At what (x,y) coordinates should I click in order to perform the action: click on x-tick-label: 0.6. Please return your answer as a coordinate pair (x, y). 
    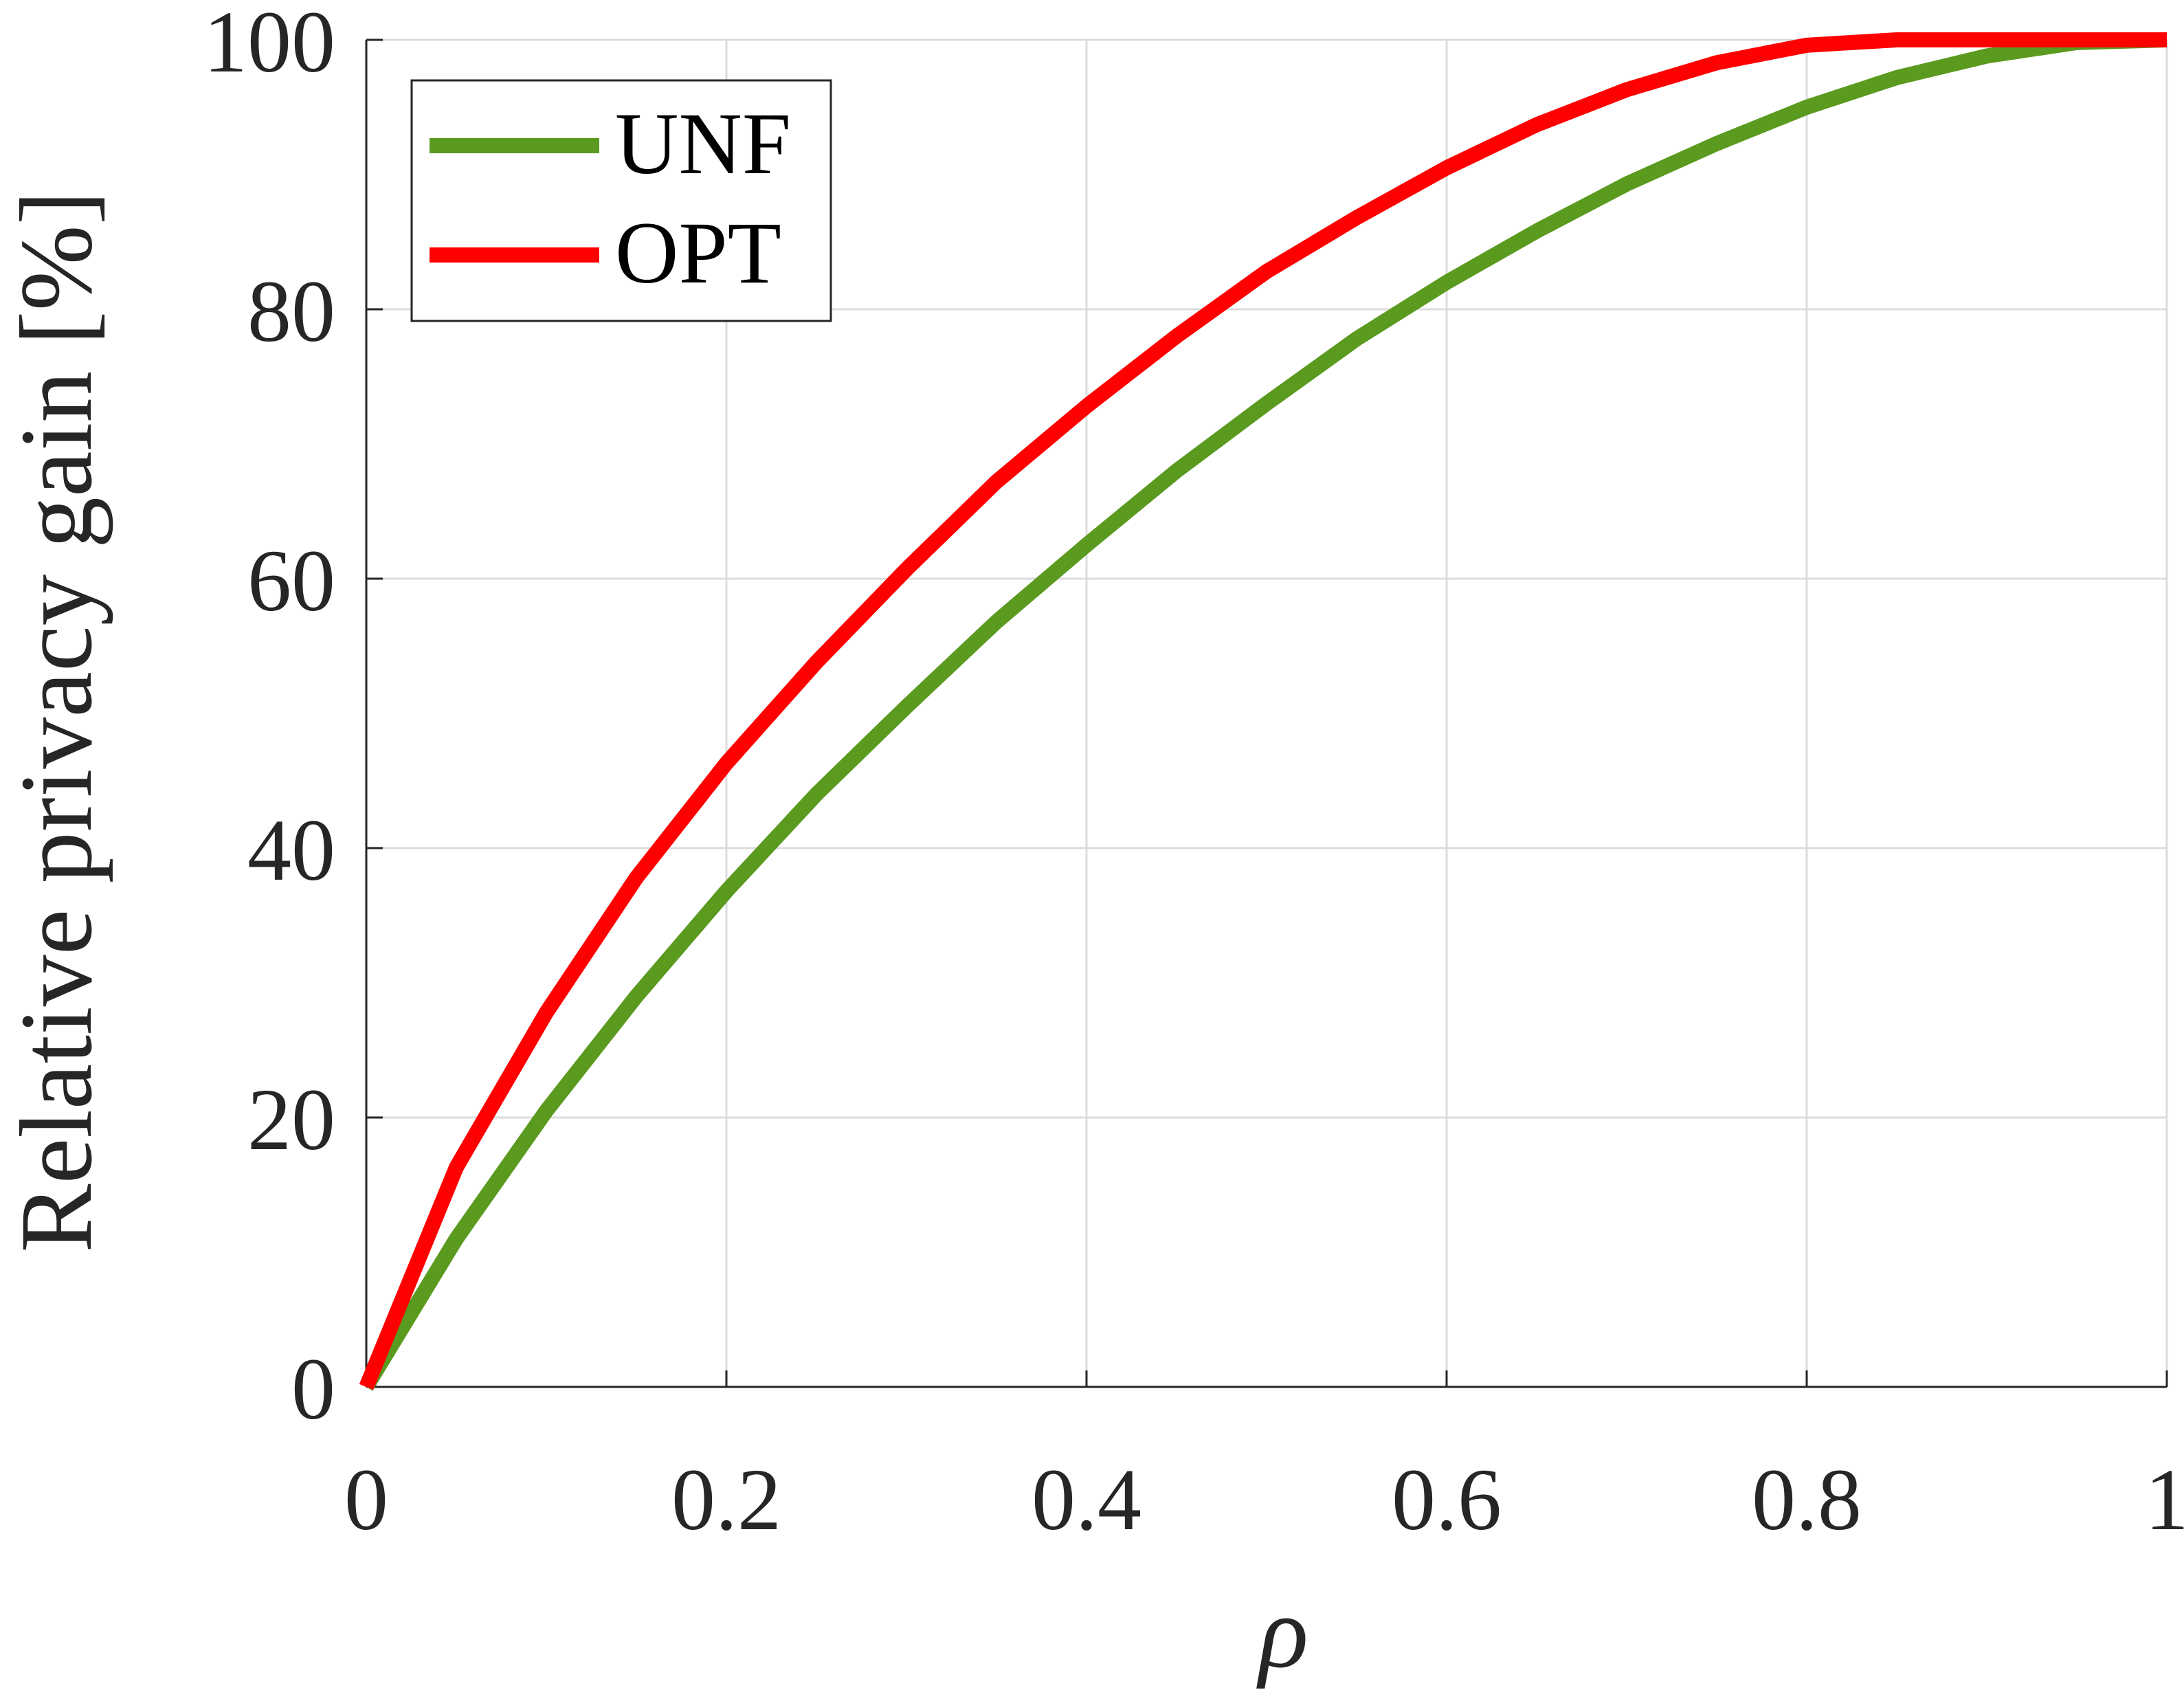
    Looking at the image, I should click on (1447, 1499).